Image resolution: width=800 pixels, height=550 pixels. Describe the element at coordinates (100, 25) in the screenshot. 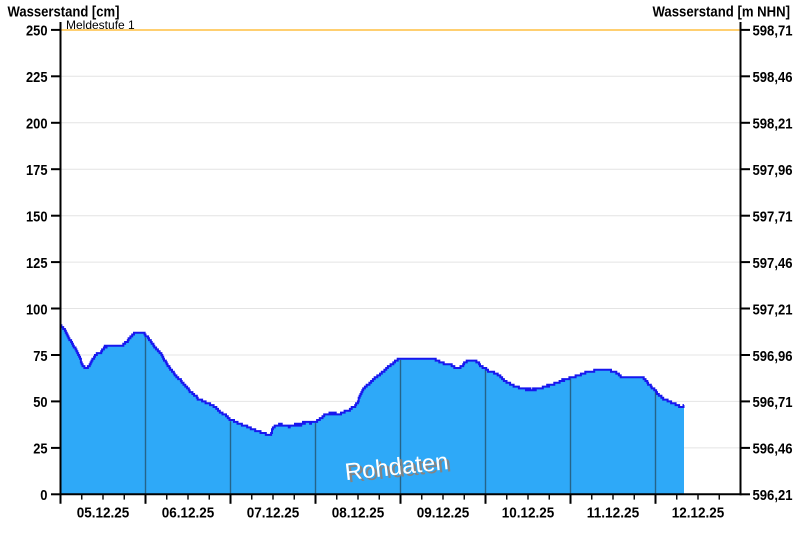

I see `svg-text: Meldestufe 1` at that location.